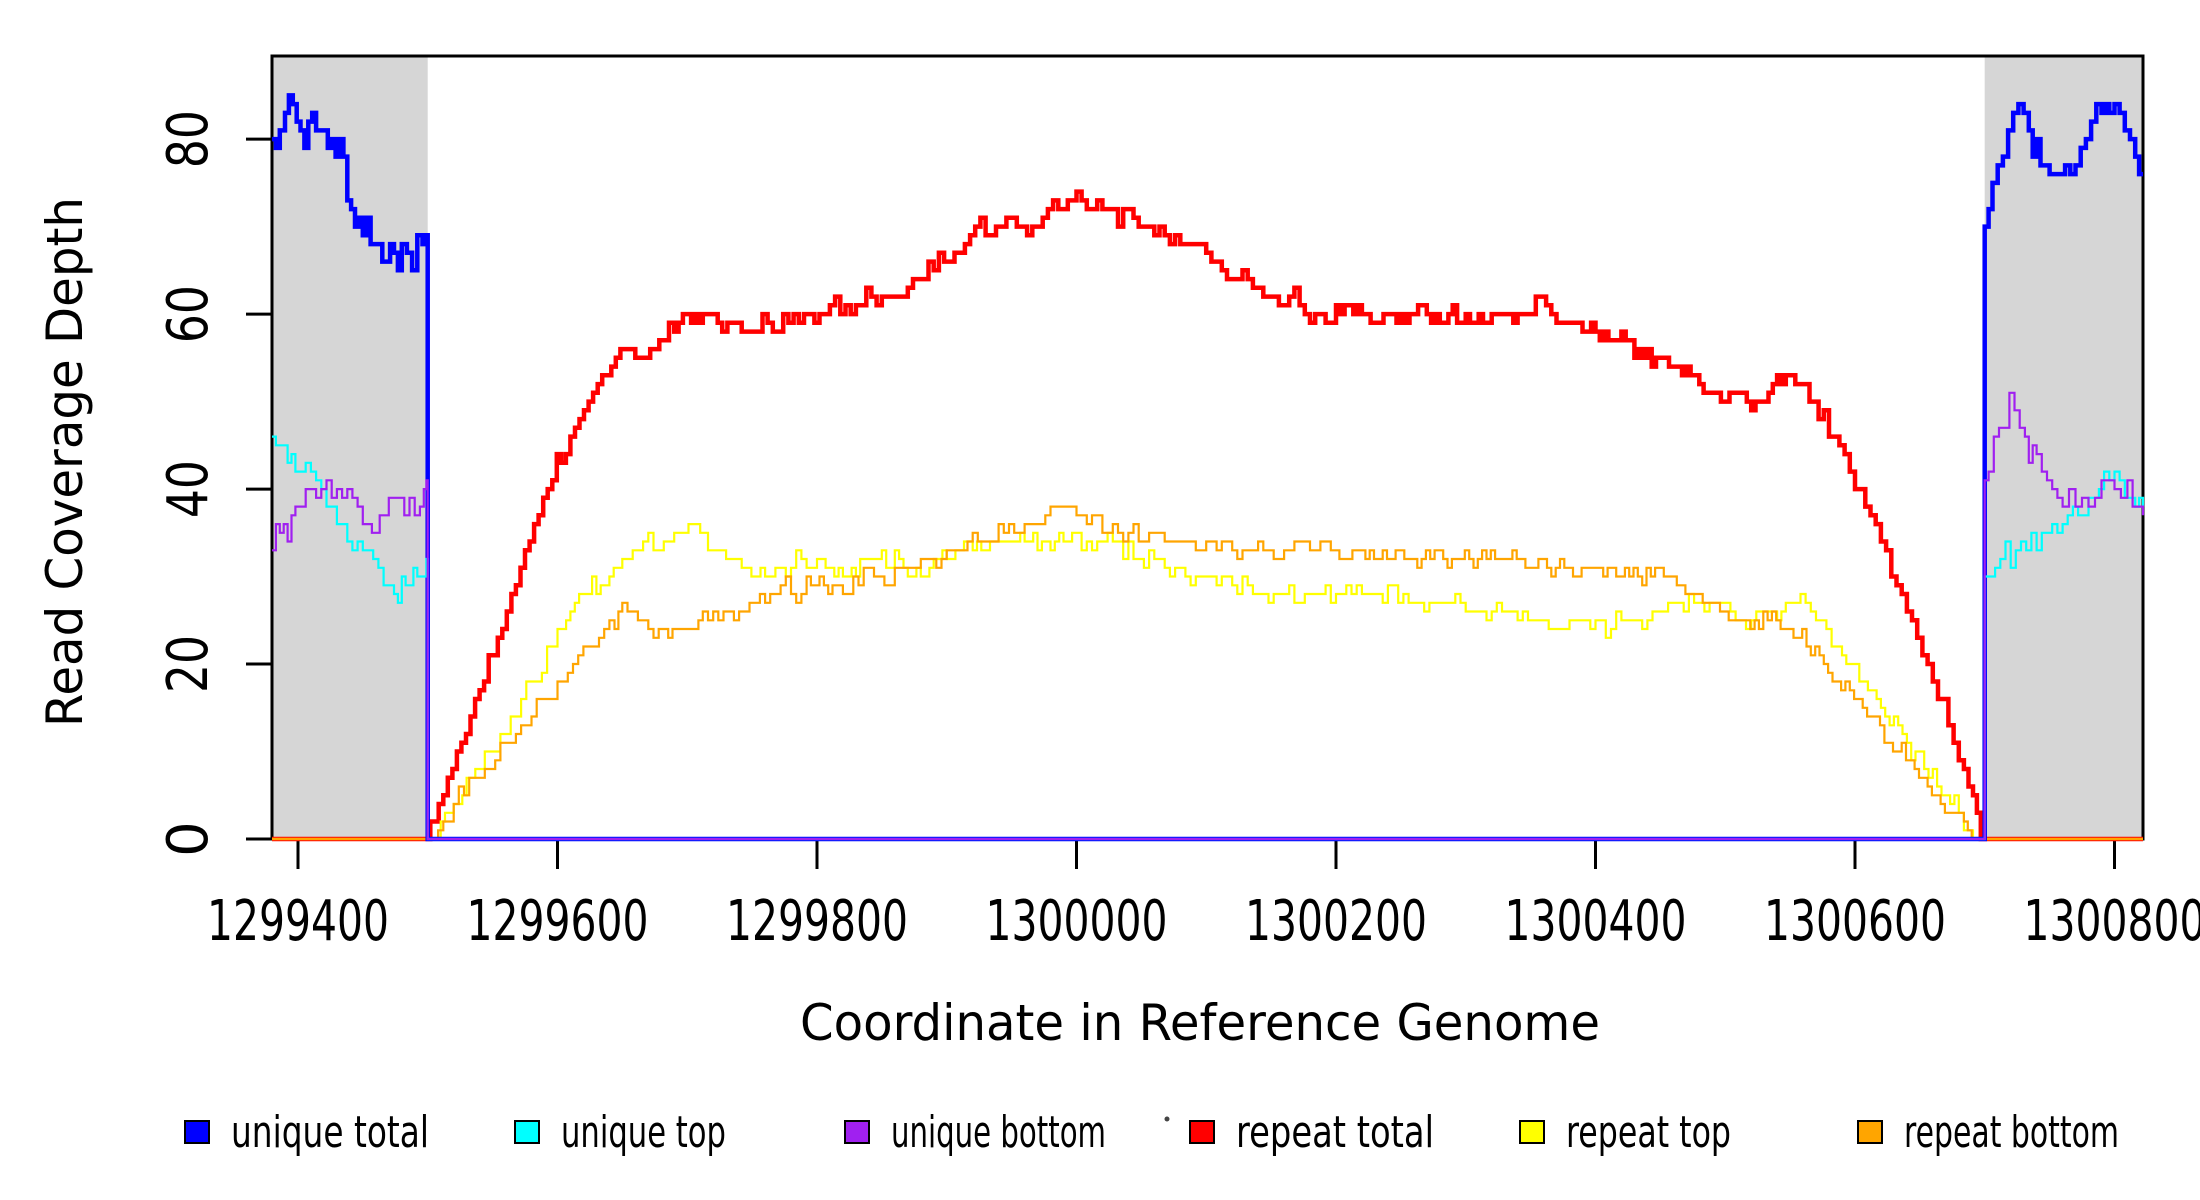 This screenshot has height=1200, width=2200. What do you see at coordinates (2063, 447) in the screenshot?
I see `unique-region-right` at bounding box center [2063, 447].